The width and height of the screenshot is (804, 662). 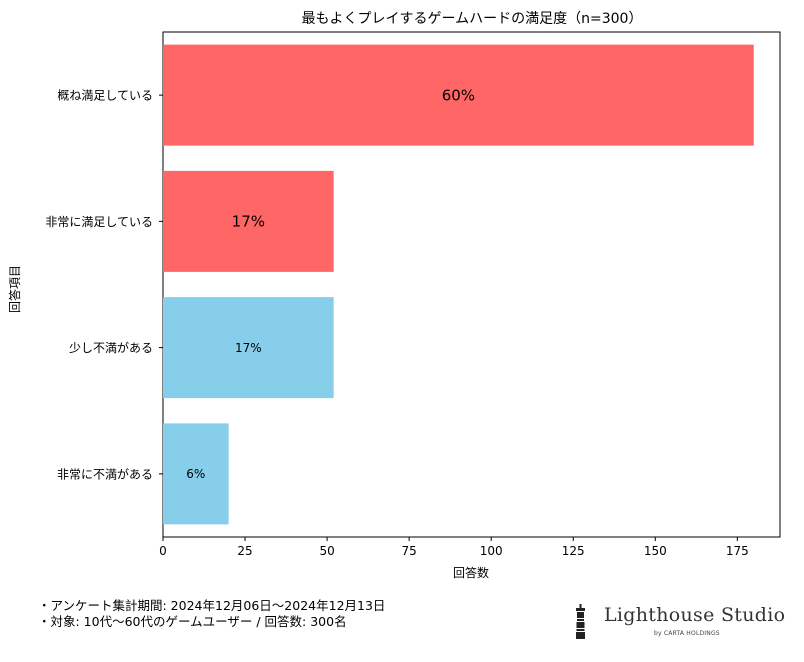 What do you see at coordinates (111, 347) in the screenshot?
I see `y-category-label: 少し不満がある` at bounding box center [111, 347].